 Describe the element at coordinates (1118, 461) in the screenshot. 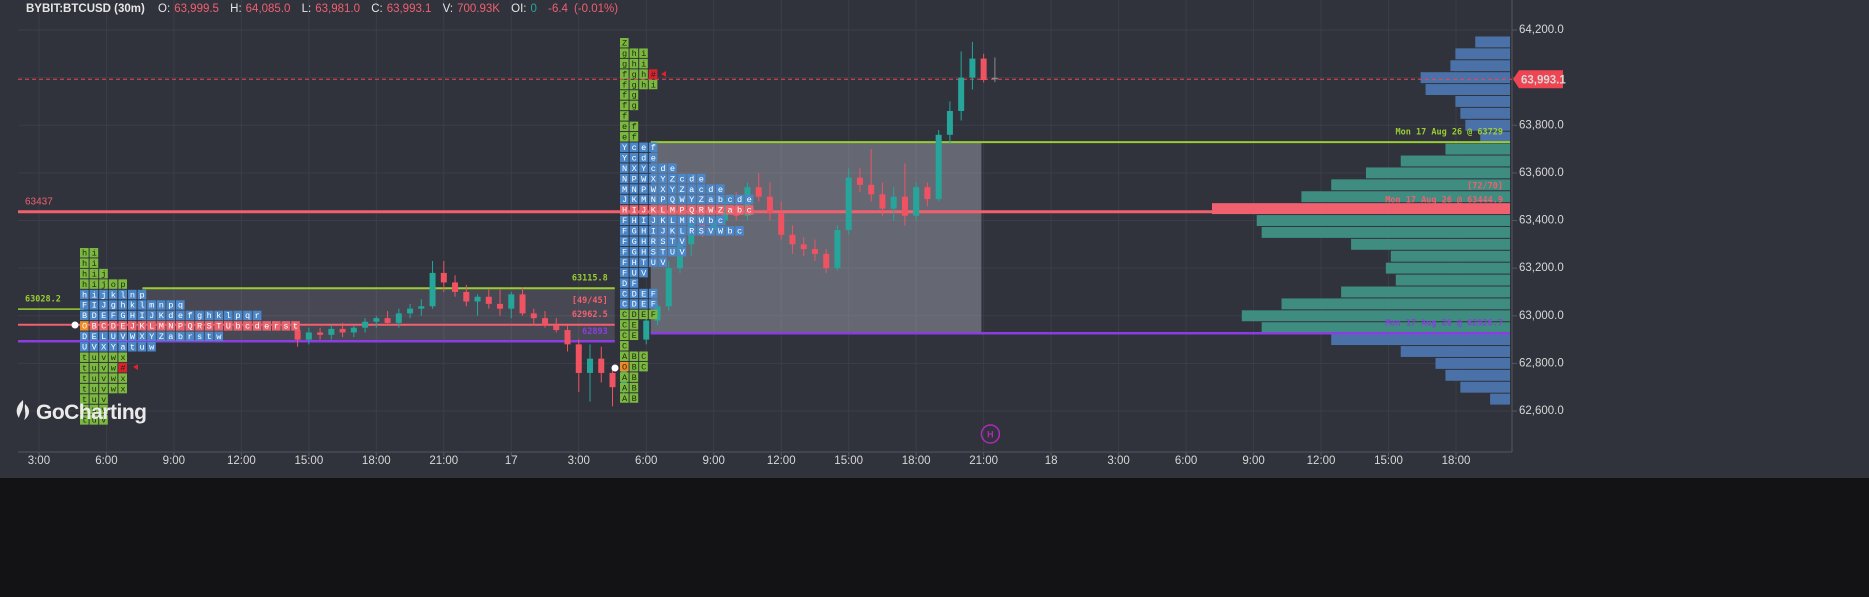

I see `x-tick-label: 3:00` at that location.